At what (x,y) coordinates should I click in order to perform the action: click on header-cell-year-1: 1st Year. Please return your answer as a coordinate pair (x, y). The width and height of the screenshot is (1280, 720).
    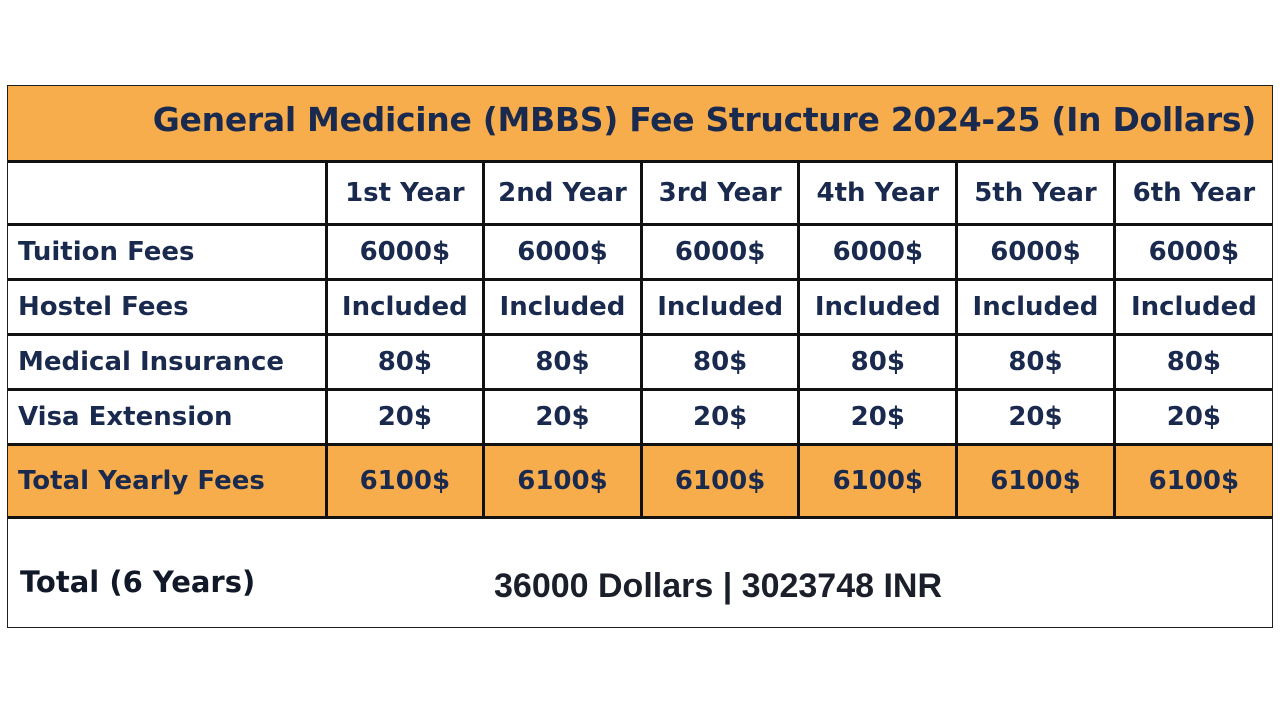
    Looking at the image, I should click on (405, 194).